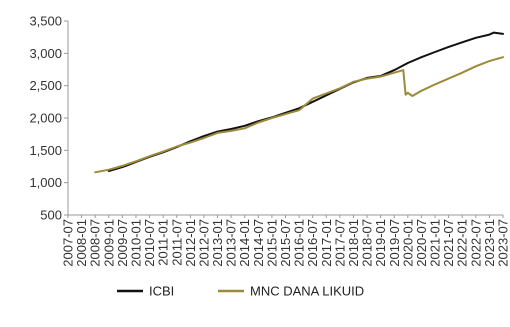 The width and height of the screenshot is (510, 327). I want to click on legend-label-icbi: ICBI, so click(161, 291).